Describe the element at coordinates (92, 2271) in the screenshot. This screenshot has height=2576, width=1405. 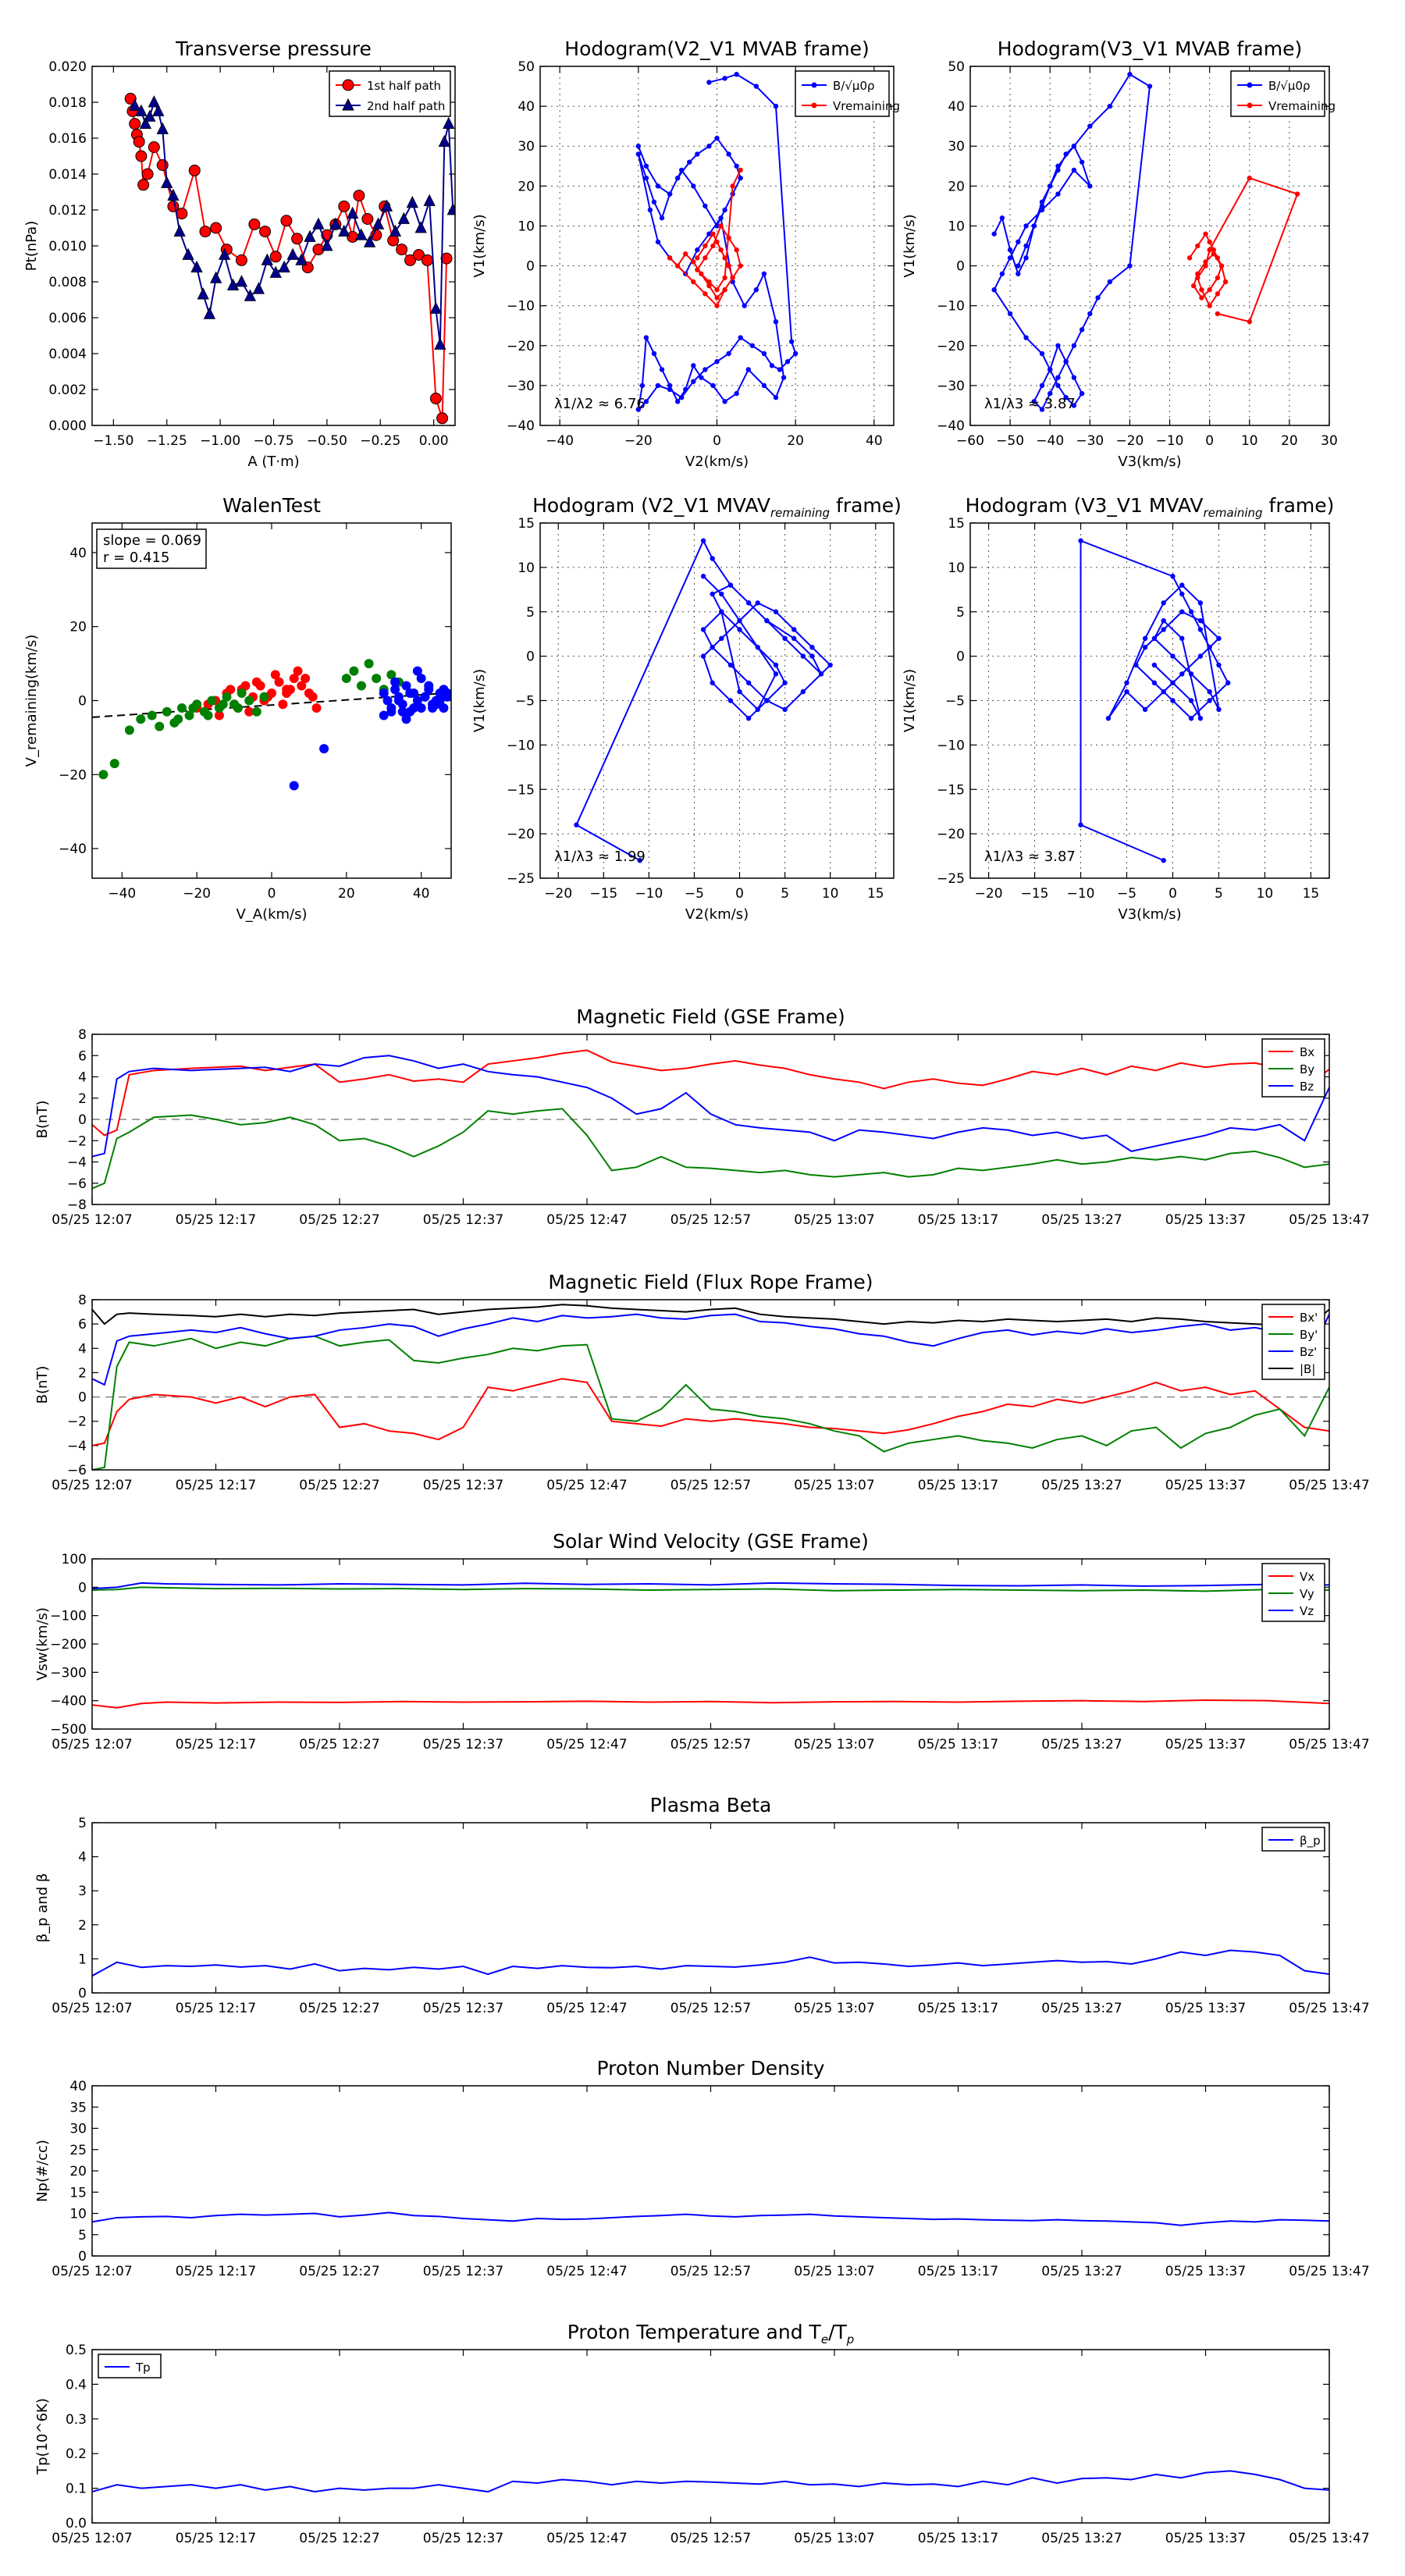
I see `x-tick-label: 05/25 12:07` at that location.